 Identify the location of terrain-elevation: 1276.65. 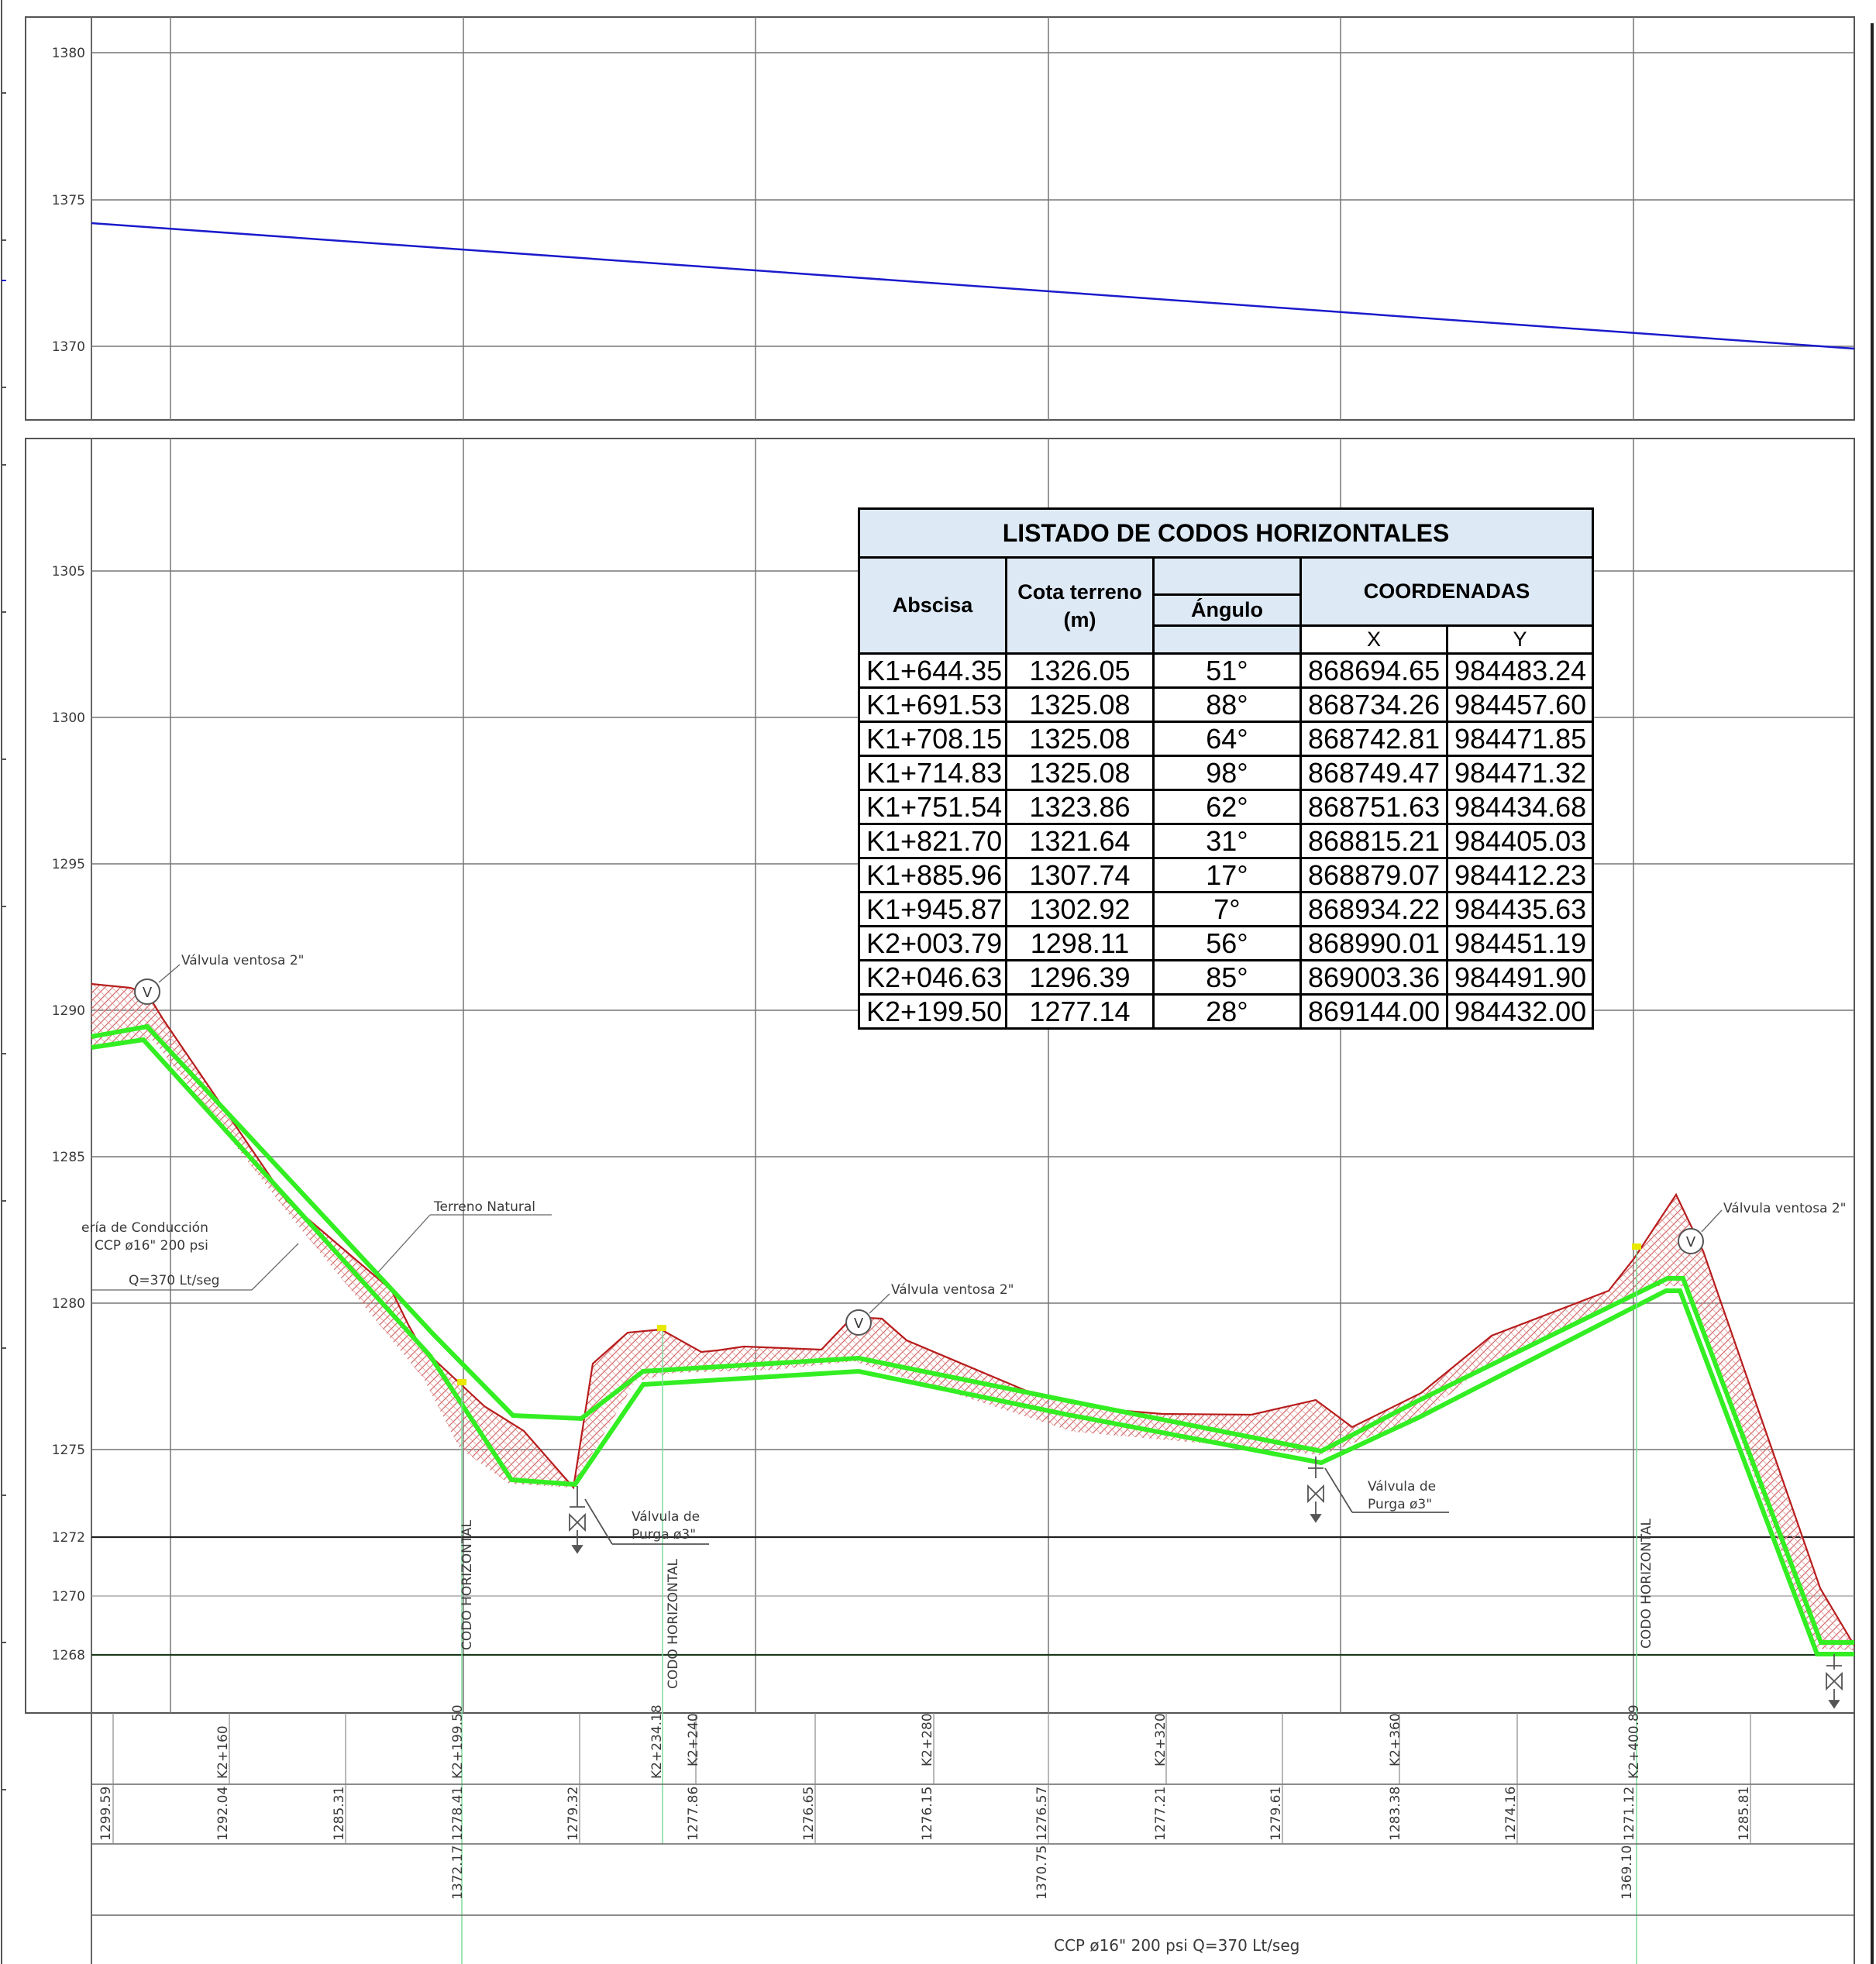
(809, 1814).